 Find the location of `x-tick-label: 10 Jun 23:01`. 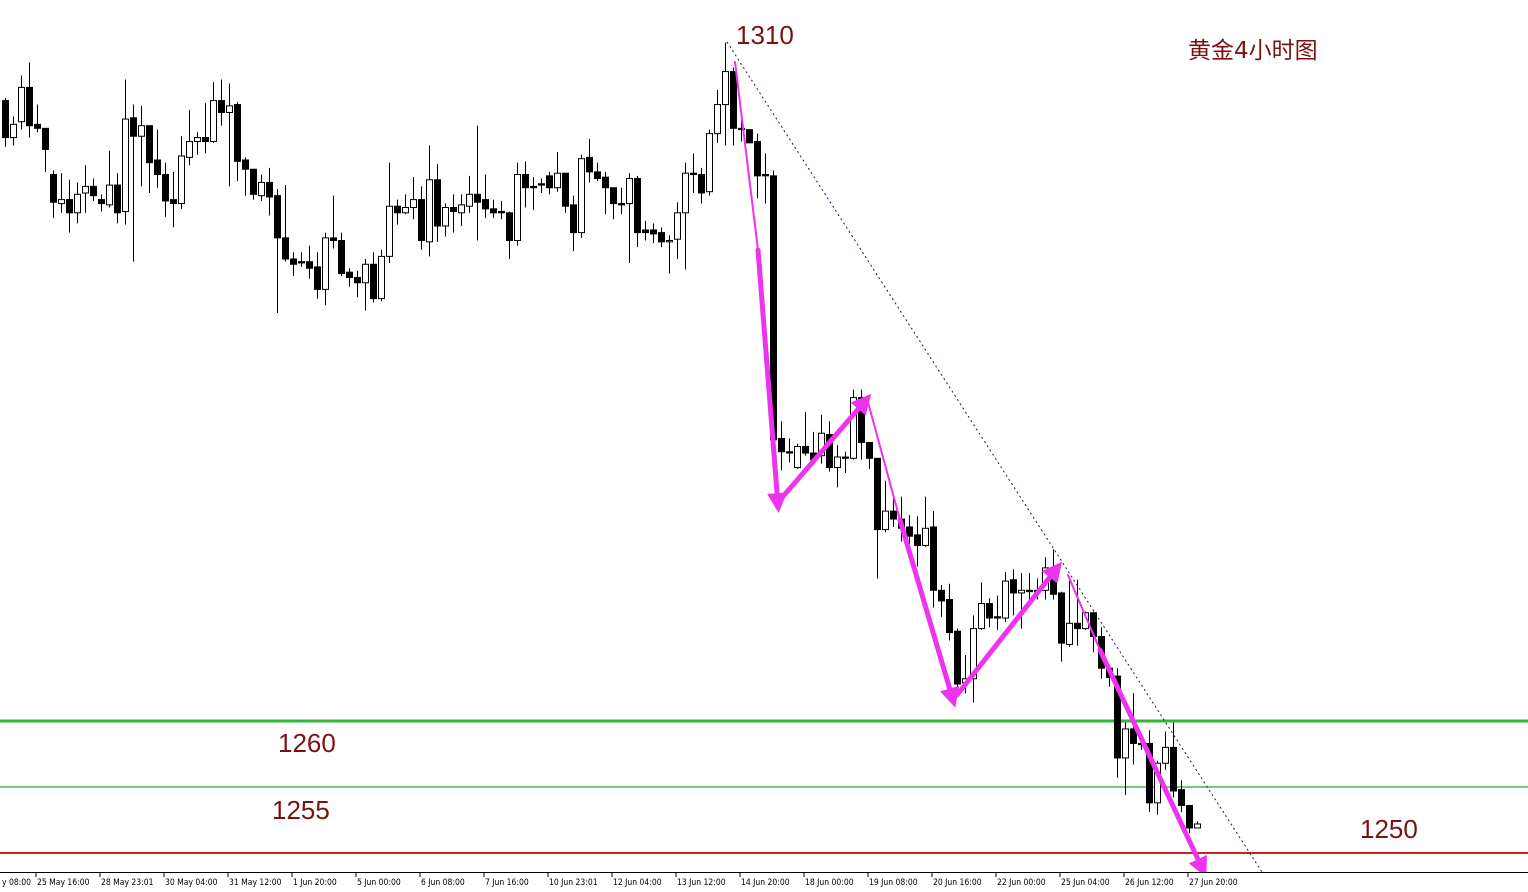

x-tick-label: 10 Jun 23:01 is located at coordinates (573, 883).